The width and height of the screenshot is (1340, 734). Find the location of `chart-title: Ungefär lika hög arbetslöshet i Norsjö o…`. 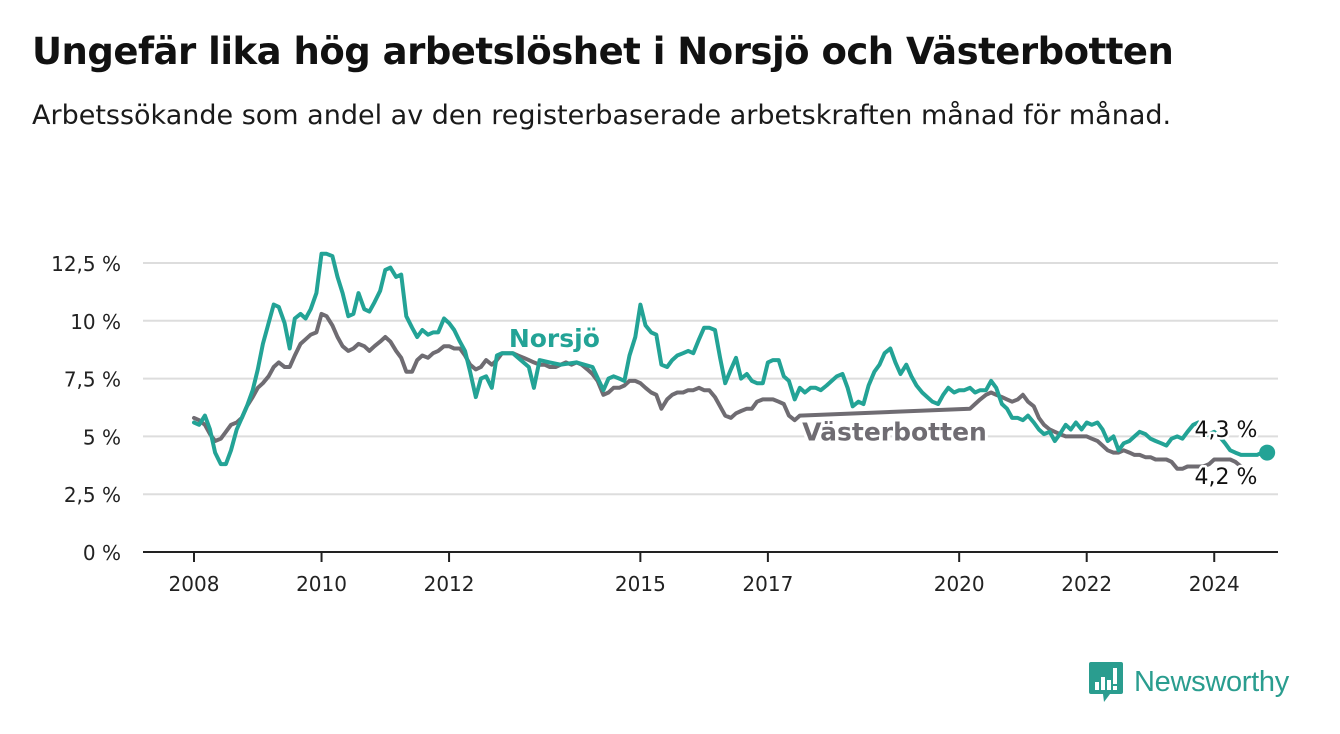

chart-title: Ungefär lika hög arbetslöshet i Norsjö o… is located at coordinates (603, 51).